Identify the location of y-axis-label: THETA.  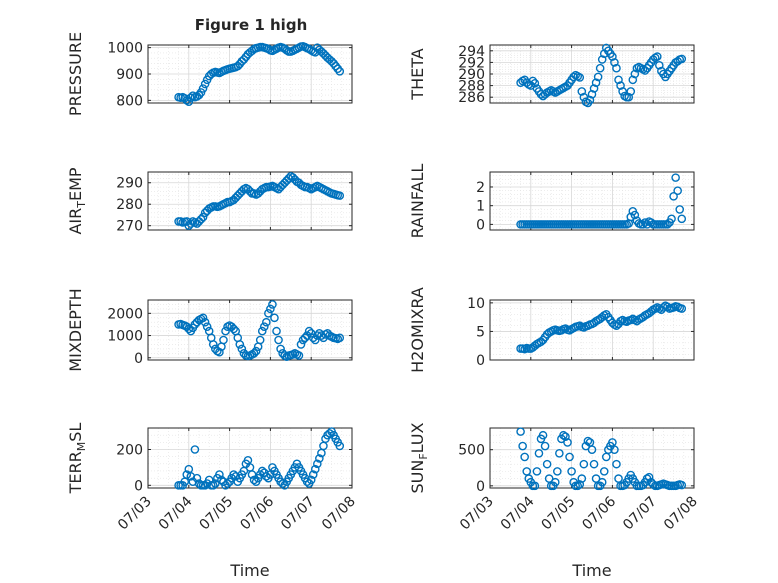
(417, 74).